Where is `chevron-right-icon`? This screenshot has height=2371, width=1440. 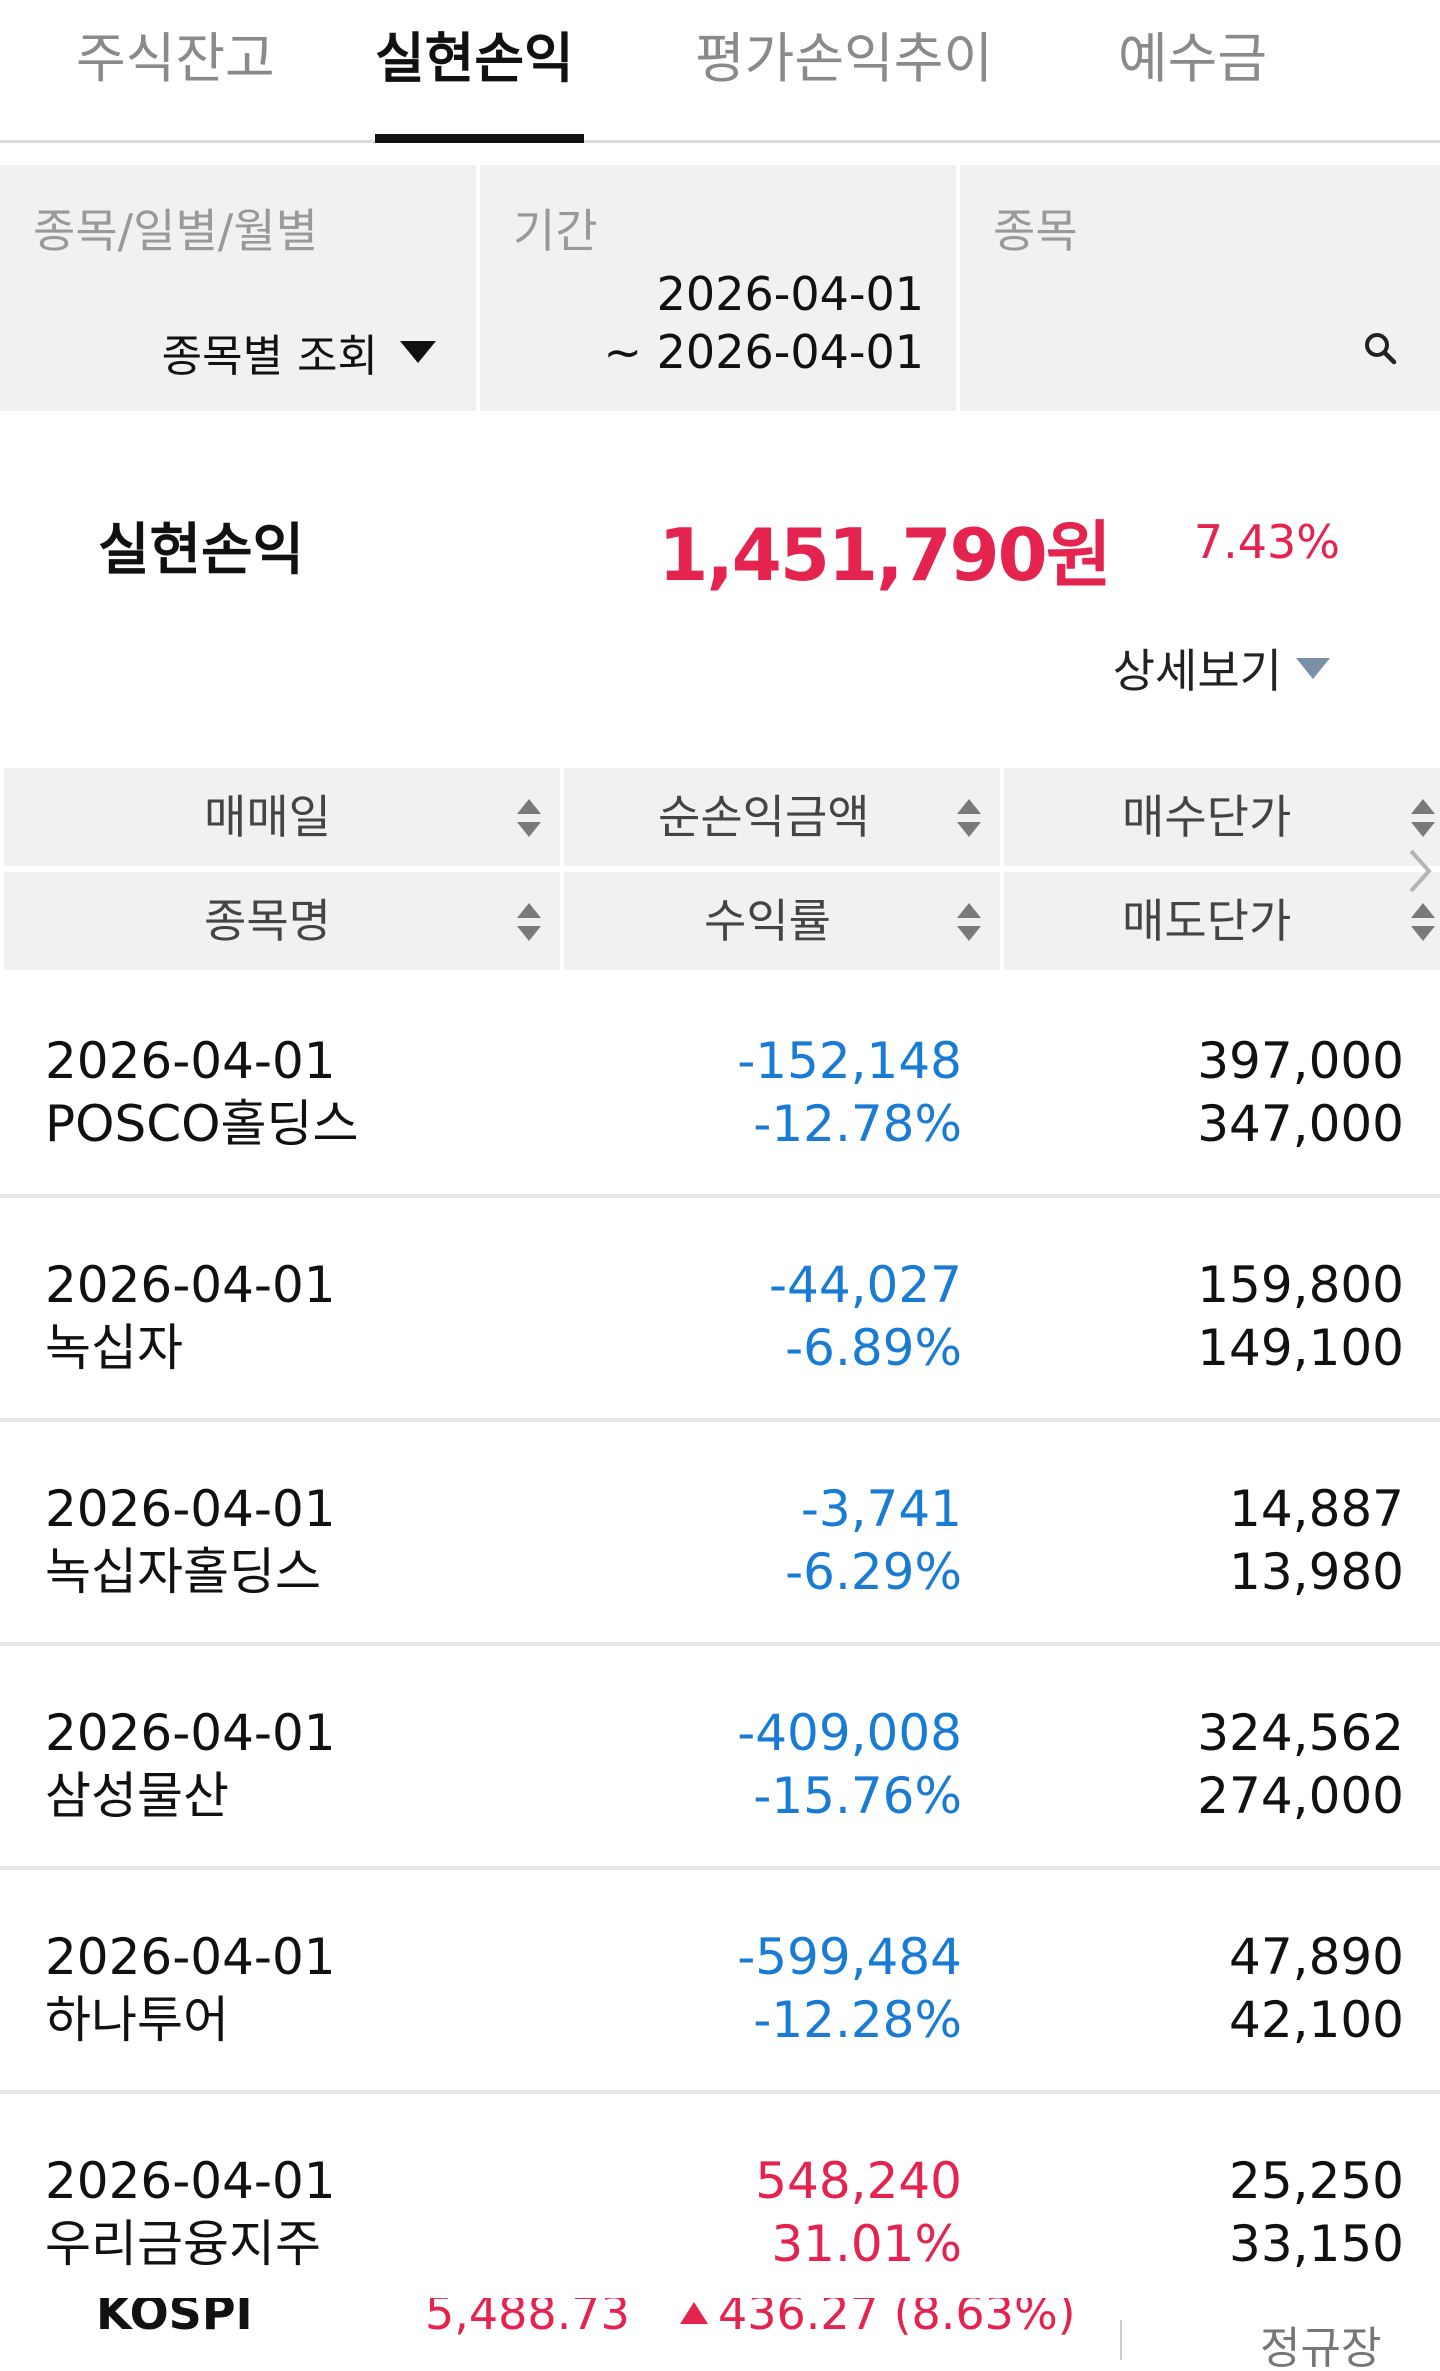 chevron-right-icon is located at coordinates (1420, 871).